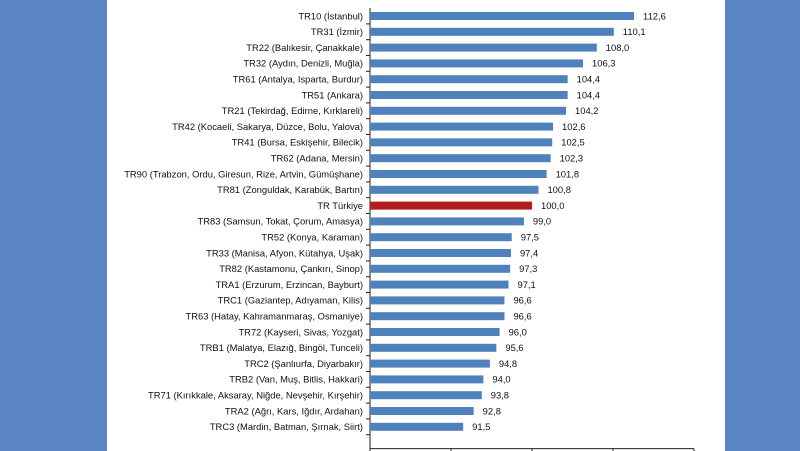 This screenshot has height=451, width=800. What do you see at coordinates (542, 221) in the screenshot?
I see `value-label: 99,0` at bounding box center [542, 221].